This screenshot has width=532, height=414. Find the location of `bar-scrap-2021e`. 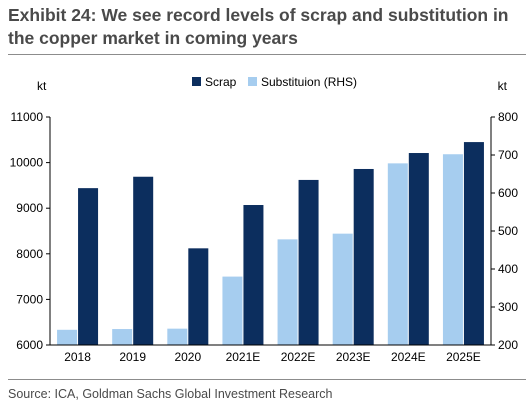

bar-scrap-2021e is located at coordinates (253, 275).